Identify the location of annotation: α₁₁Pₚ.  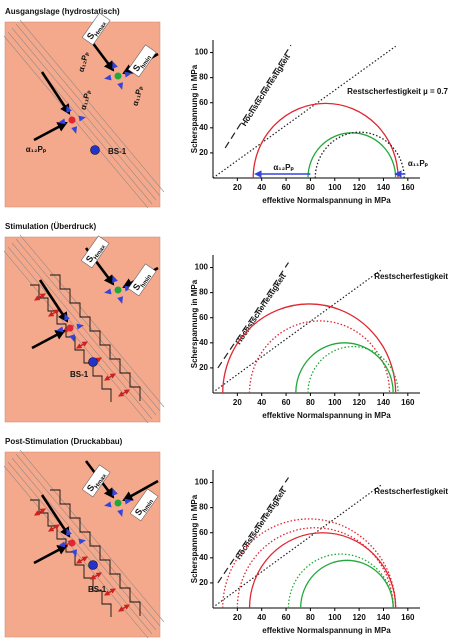
(418, 163).